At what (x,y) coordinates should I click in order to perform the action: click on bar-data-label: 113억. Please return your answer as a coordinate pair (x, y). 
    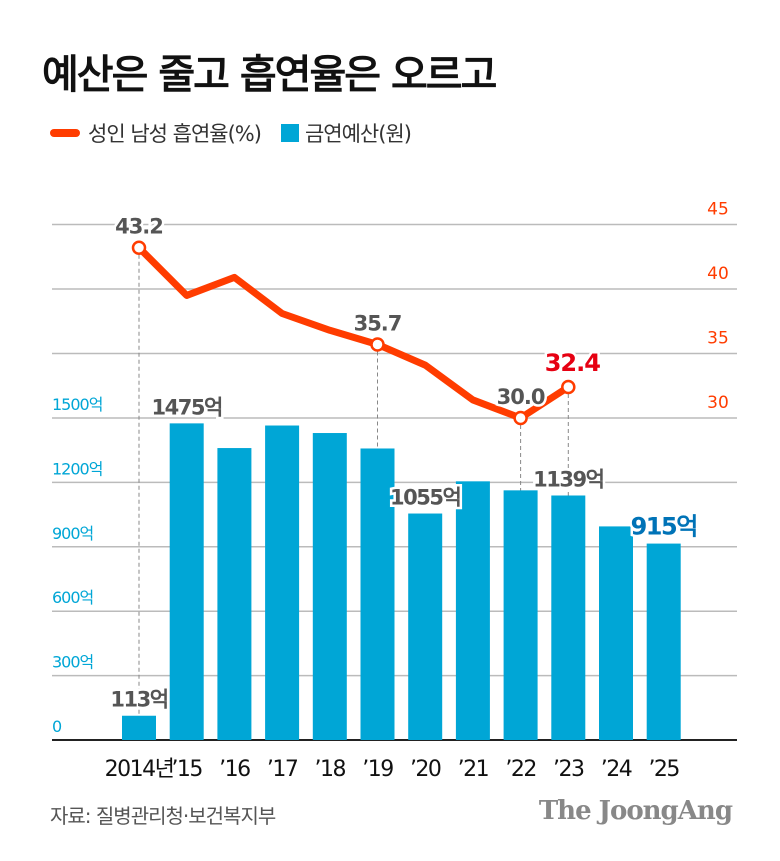
    Looking at the image, I should click on (138, 700).